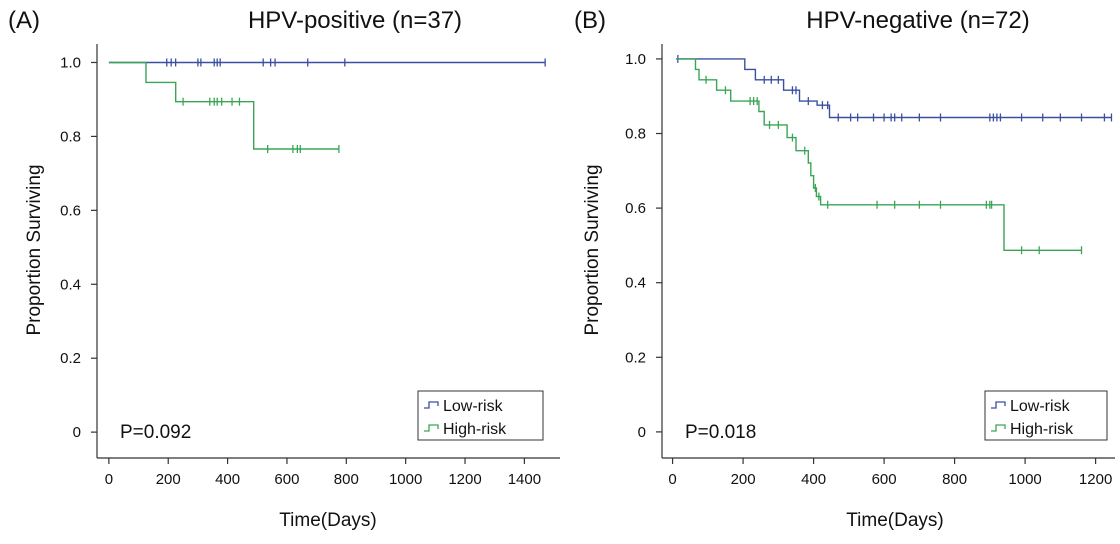 Image resolution: width=1120 pixels, height=544 pixels. Describe the element at coordinates (355, 20) in the screenshot. I see `chart-title: HPV-positive (n=37)` at that location.